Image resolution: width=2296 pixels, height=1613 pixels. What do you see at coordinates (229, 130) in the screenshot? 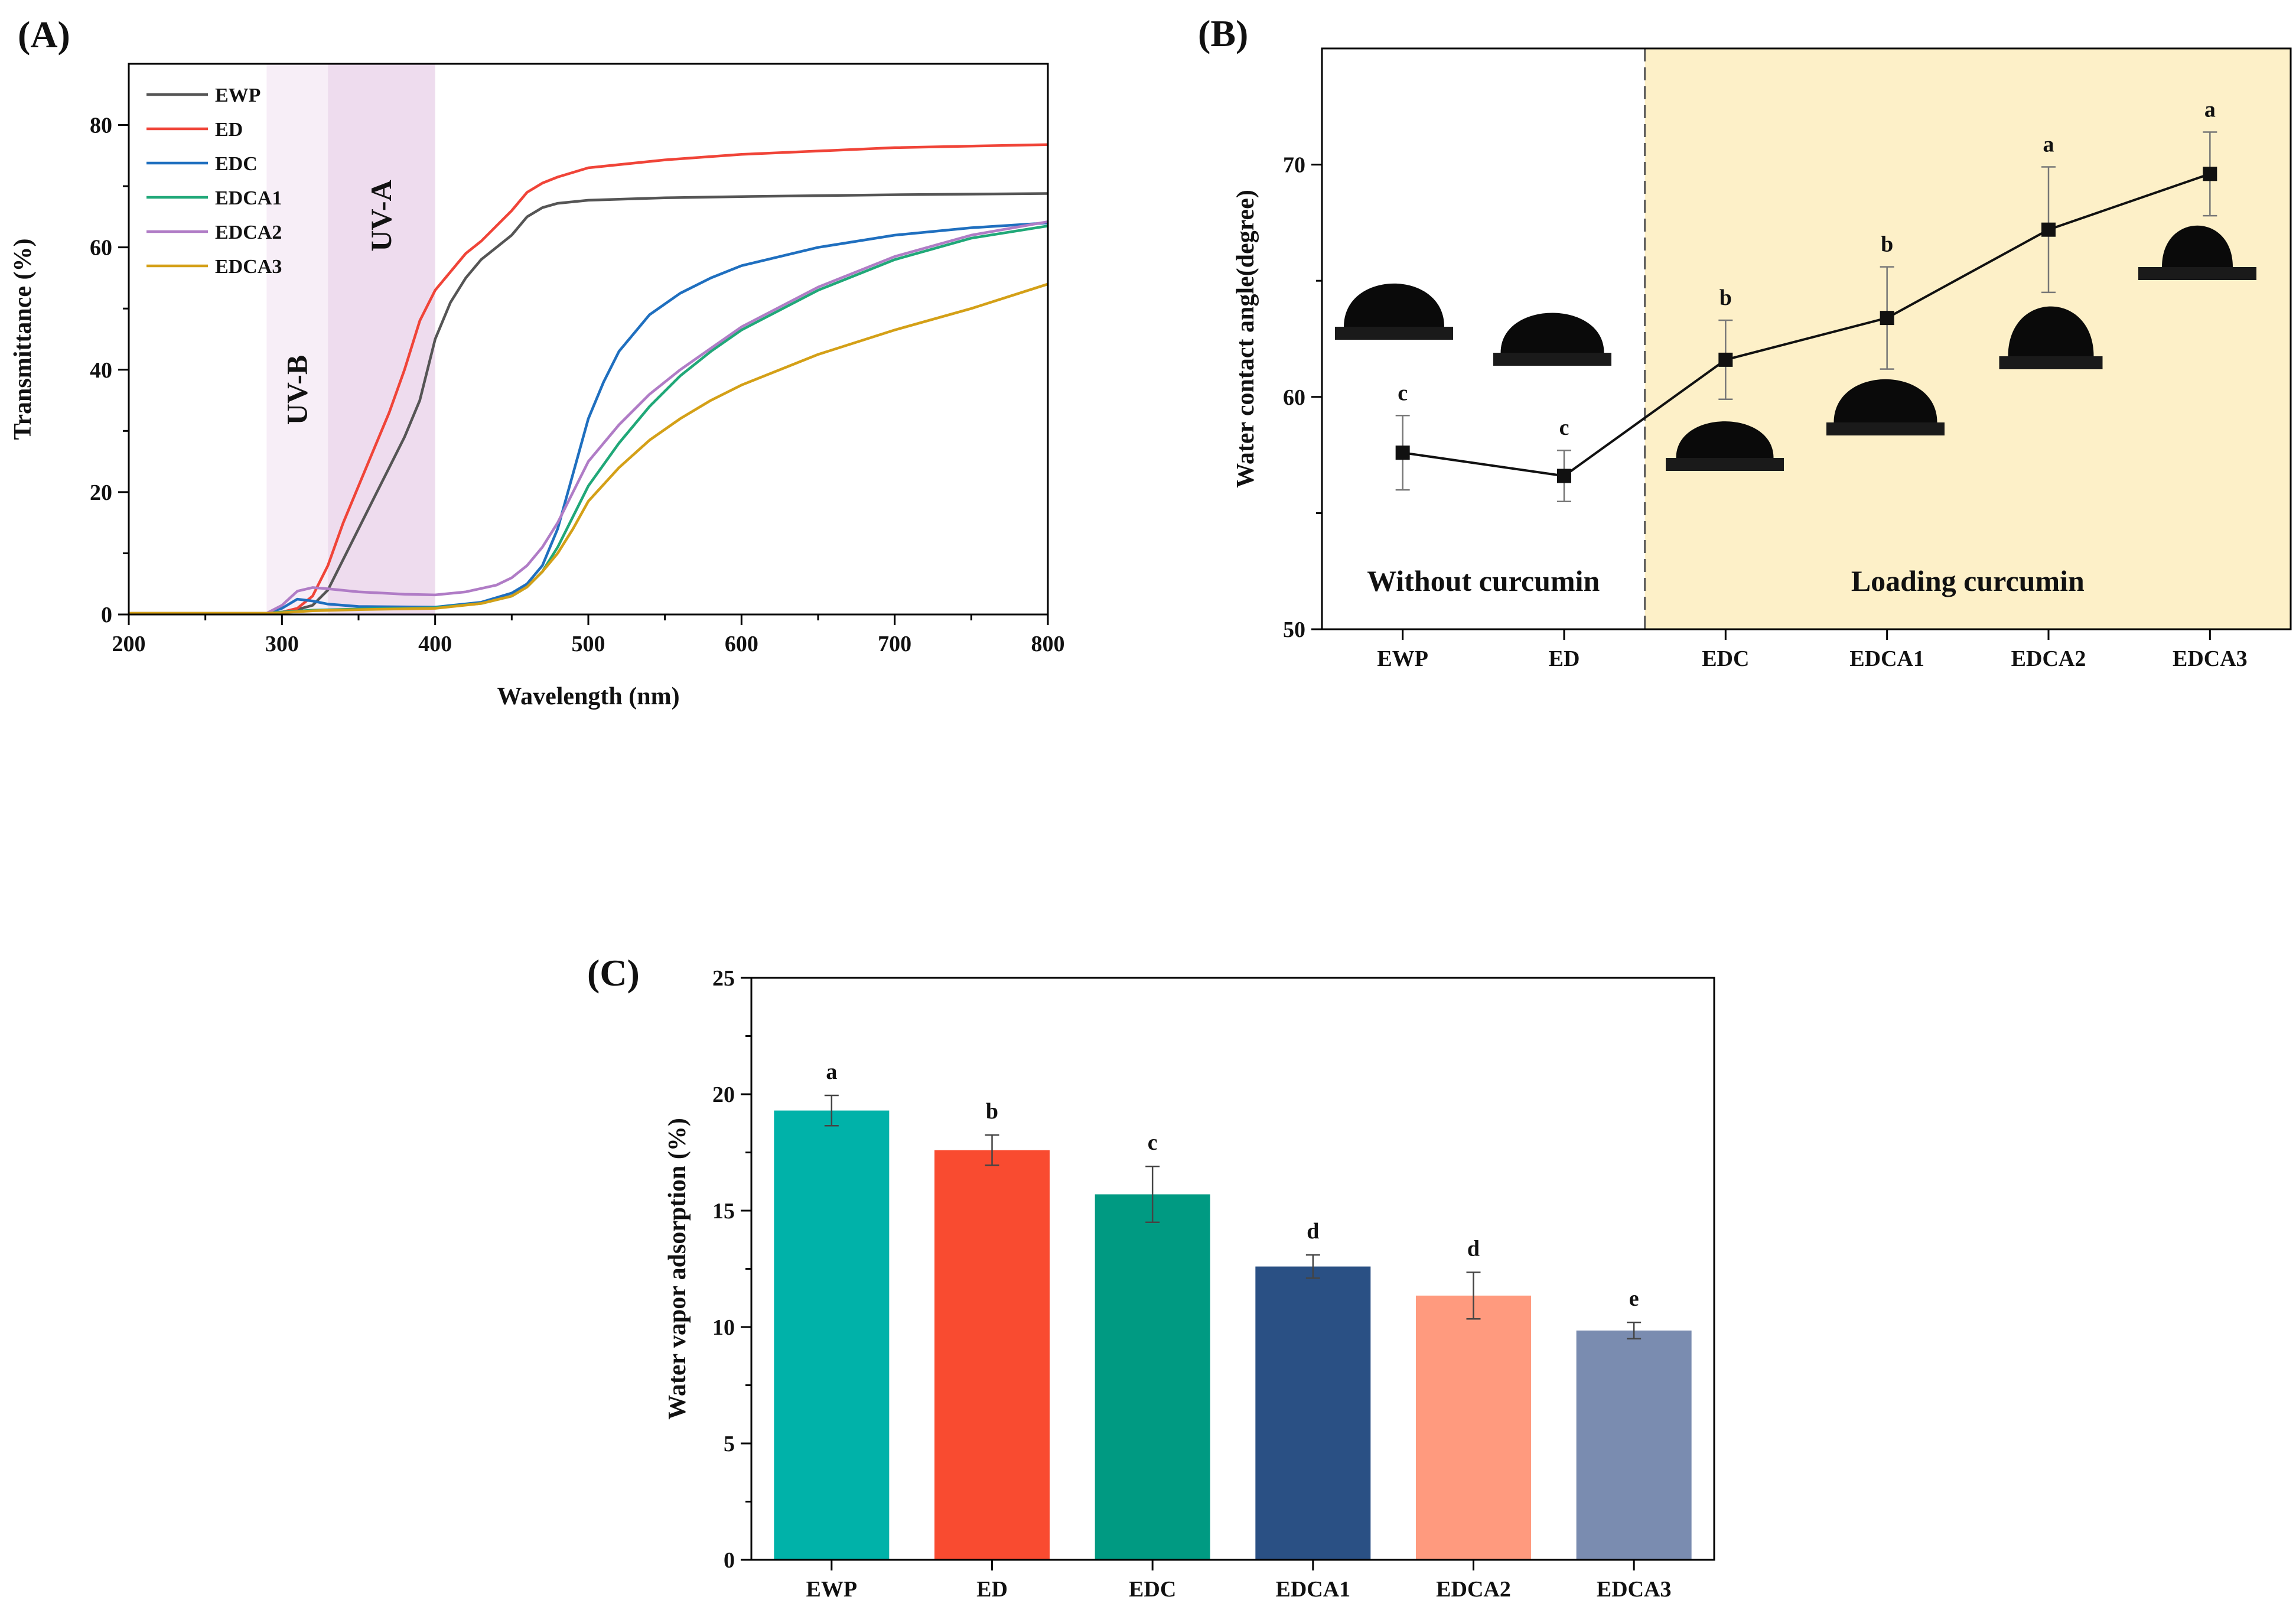
I see `legend-label: ED` at bounding box center [229, 130].